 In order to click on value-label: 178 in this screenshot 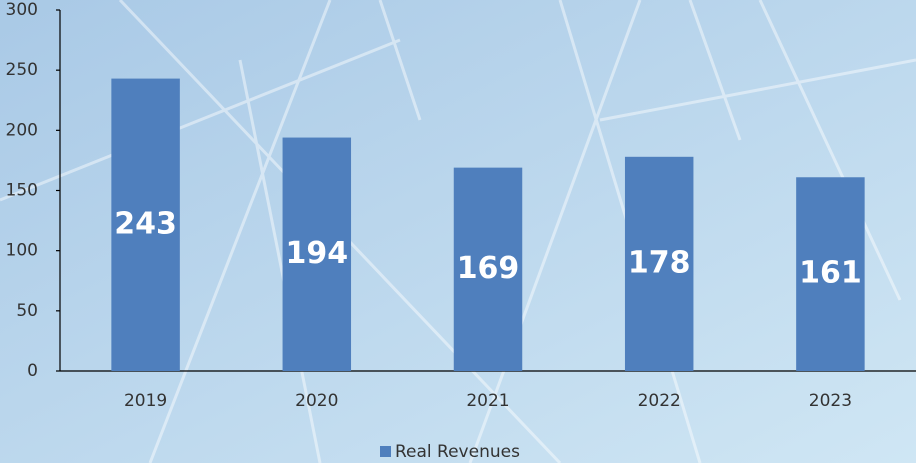, I will do `click(659, 262)`.